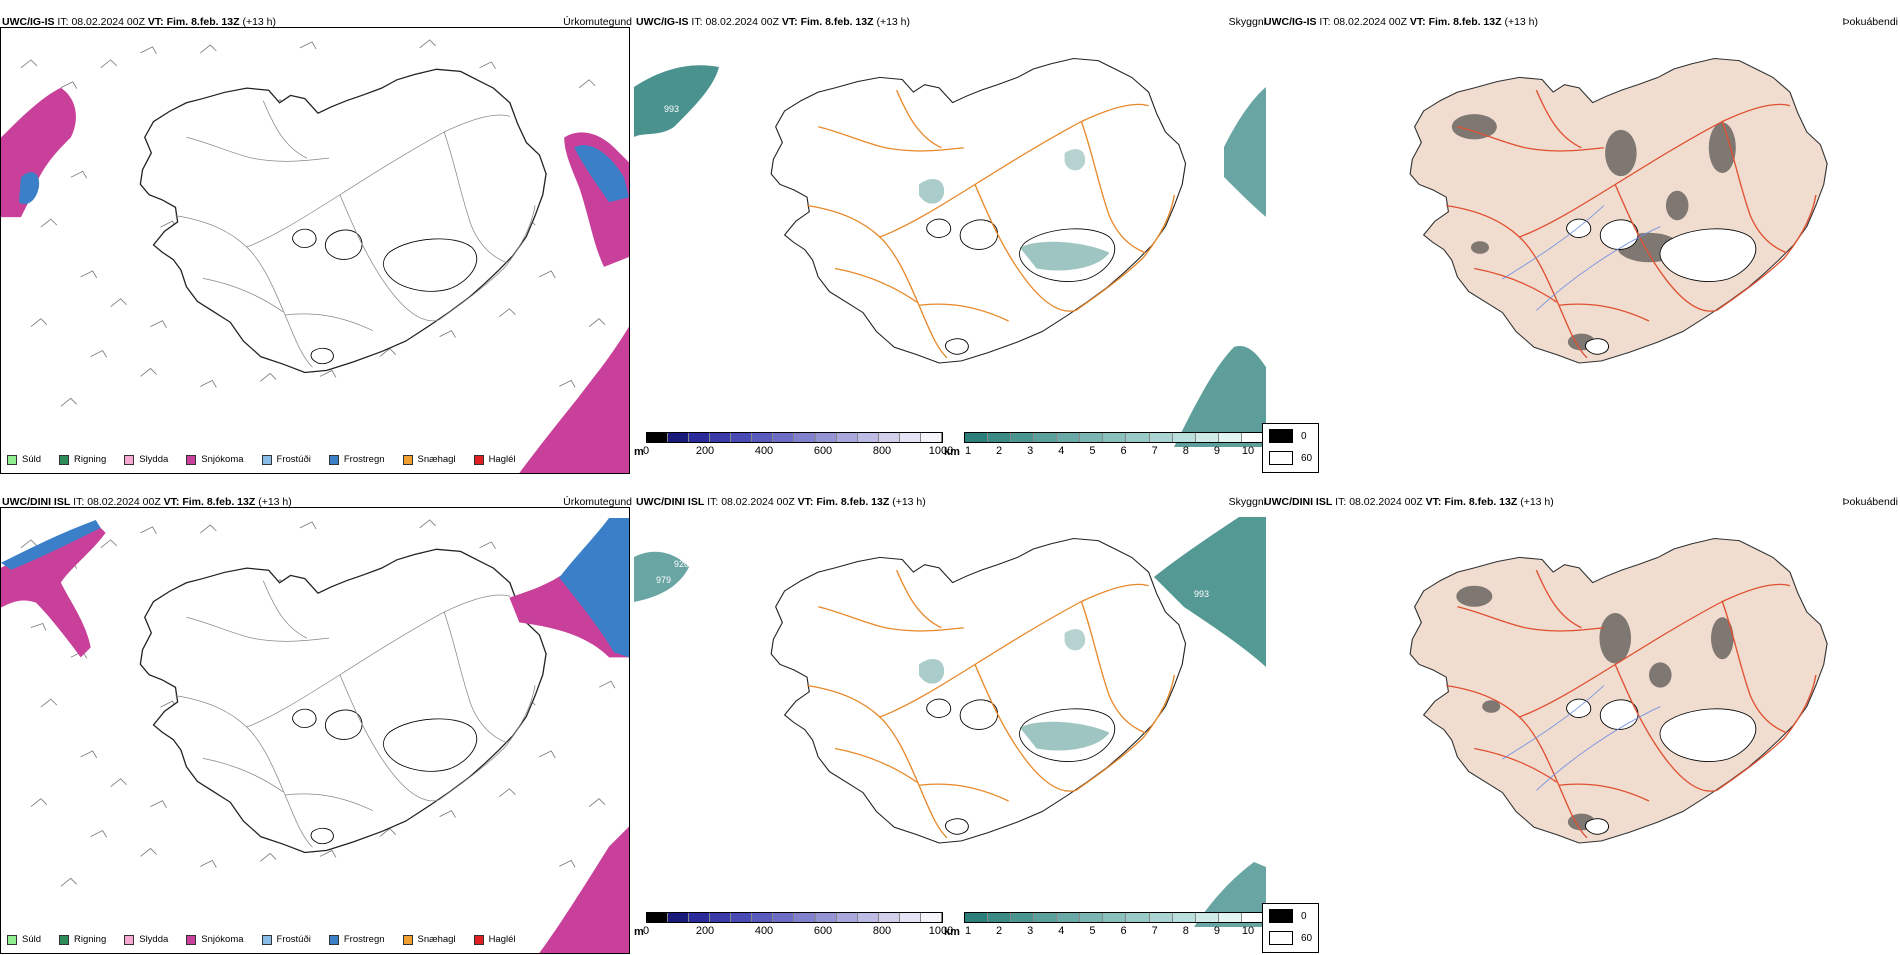 The width and height of the screenshot is (1900, 955). I want to click on model-name: UWC/IG-IS, so click(1290, 22).